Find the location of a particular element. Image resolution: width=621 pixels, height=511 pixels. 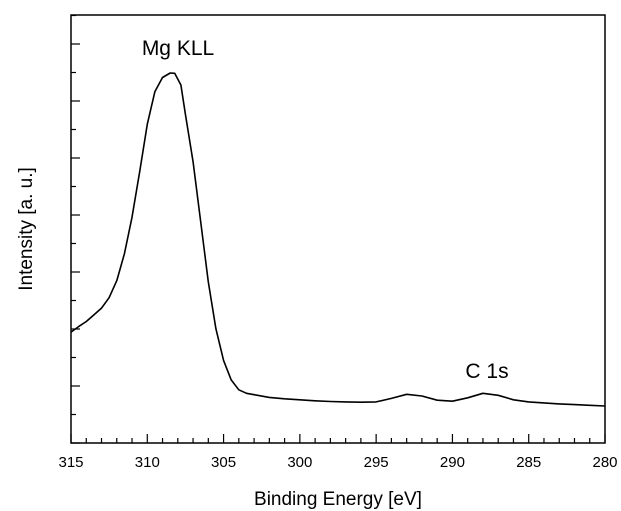

annotation-mg-kll: Mg KLL is located at coordinates (178, 48).